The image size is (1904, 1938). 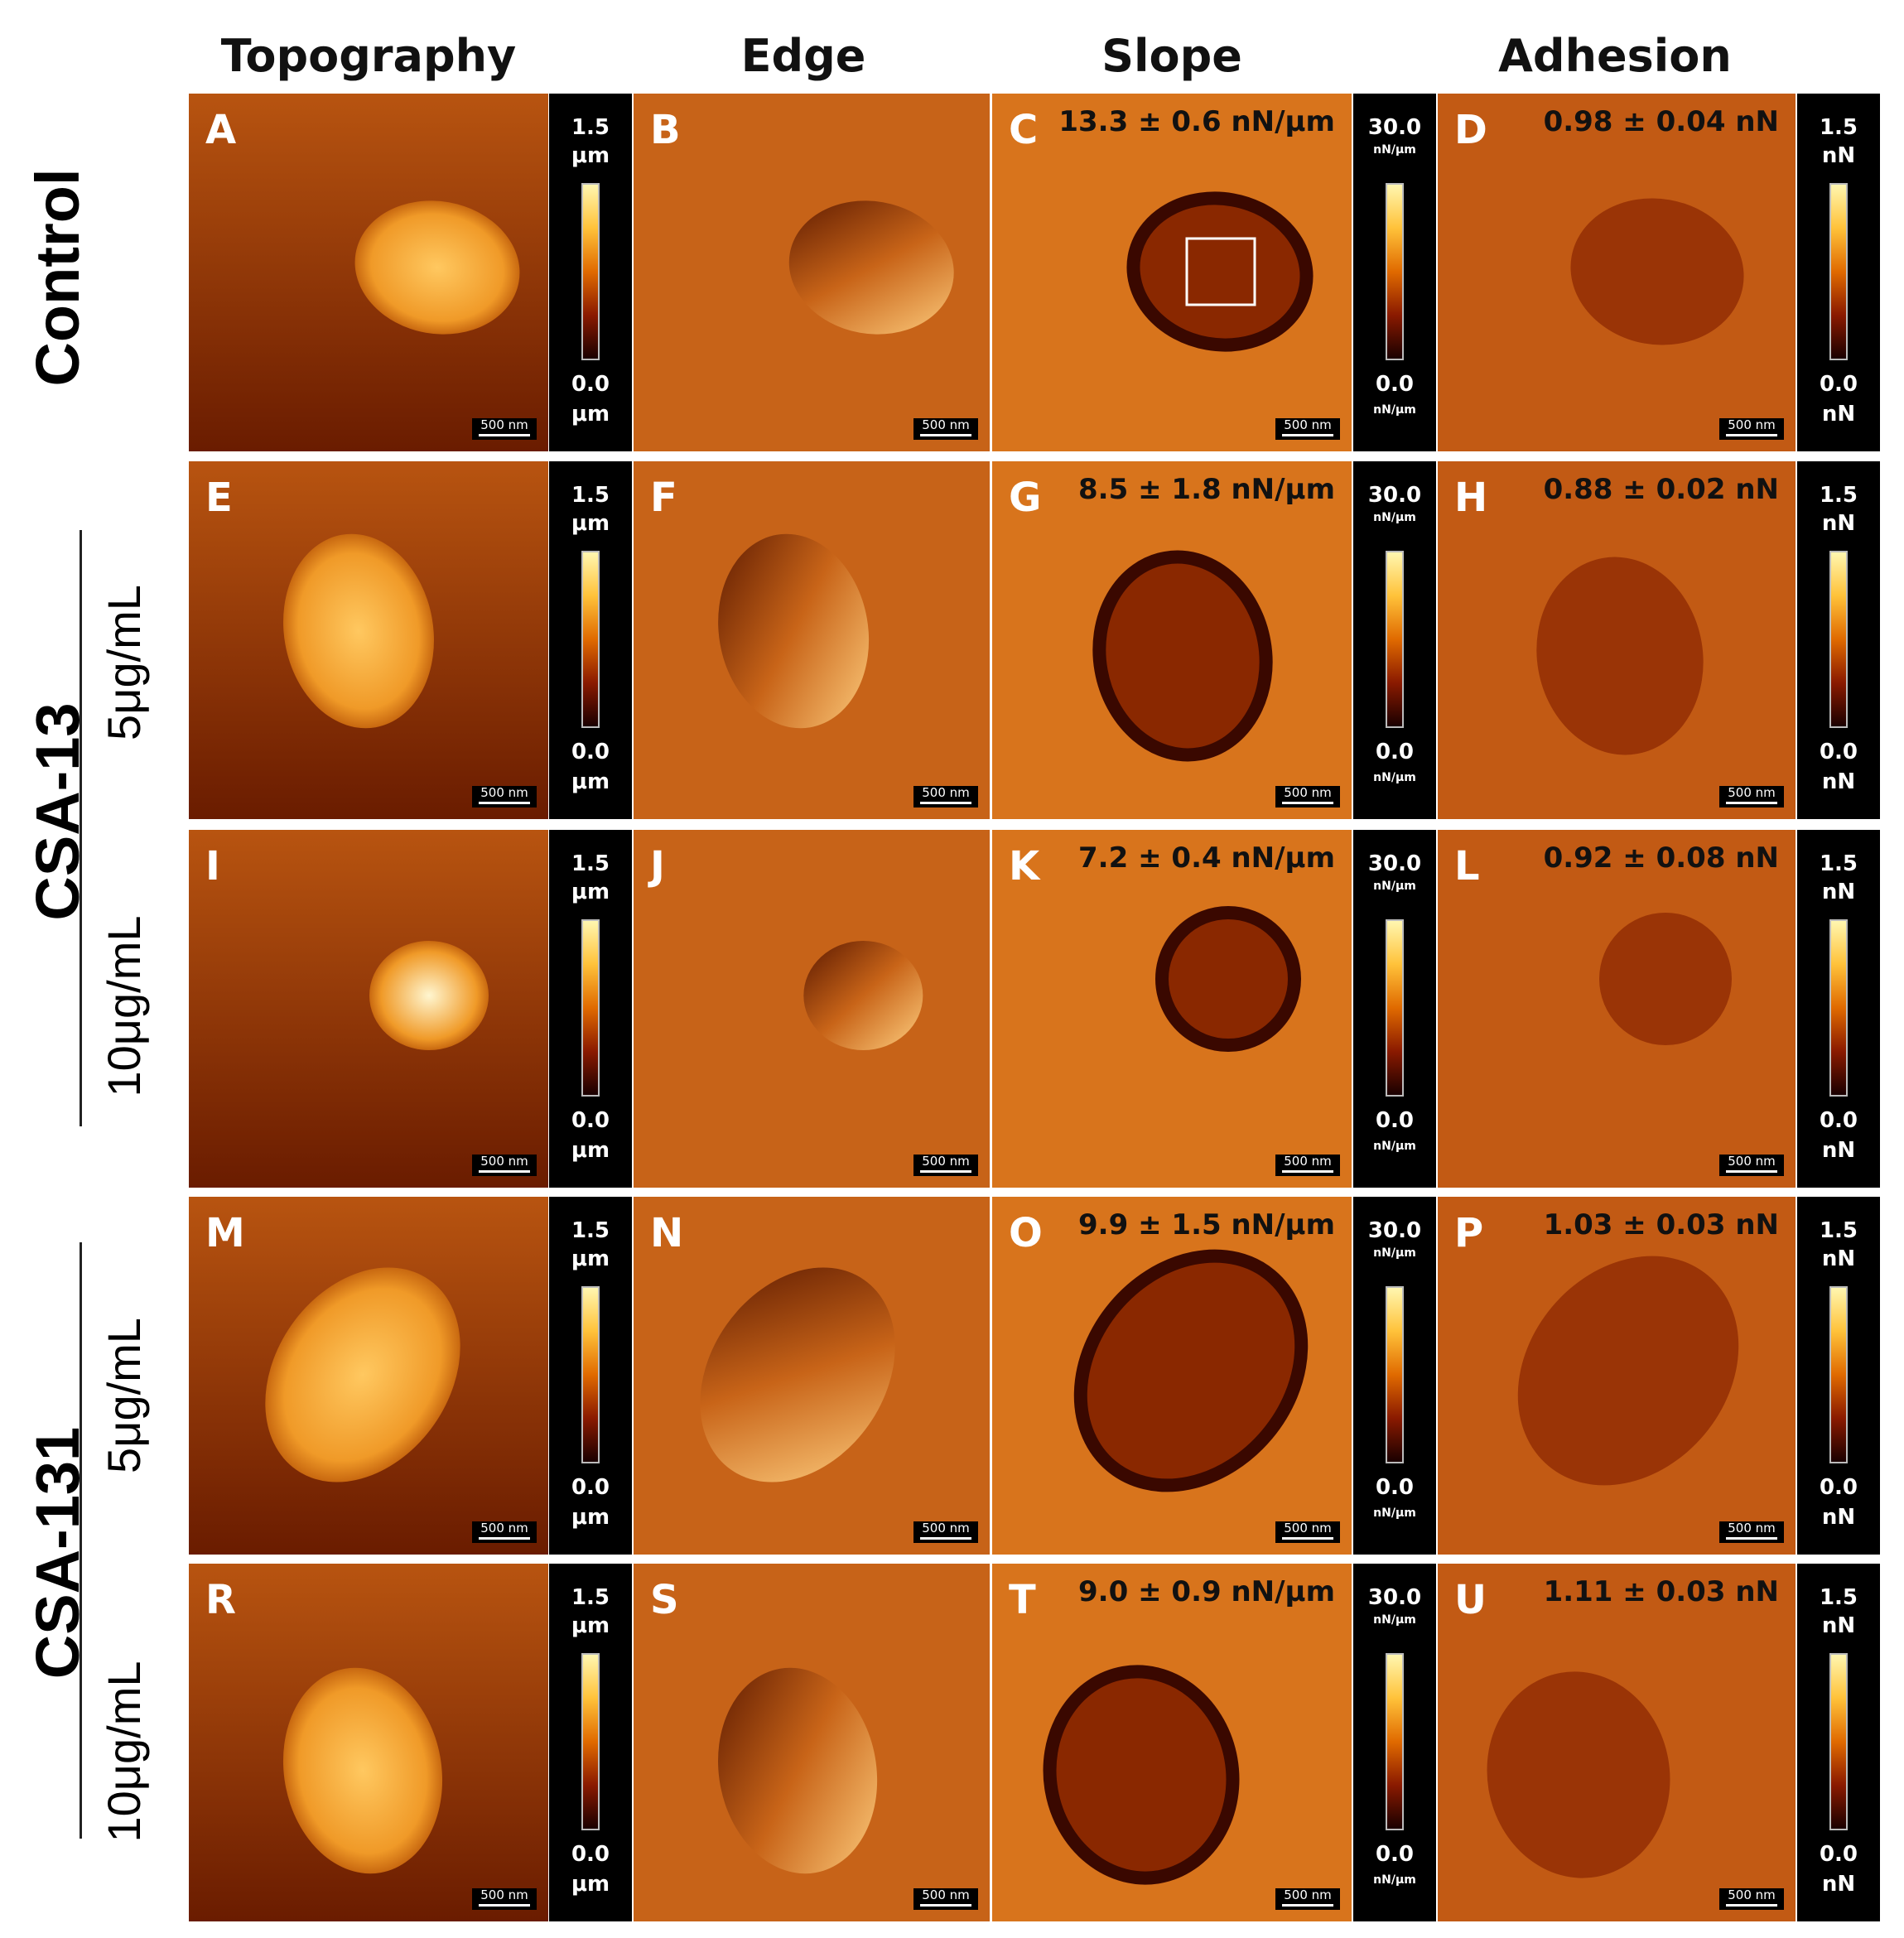 I want to click on panel-a: A 500 nm, so click(x=368, y=272).